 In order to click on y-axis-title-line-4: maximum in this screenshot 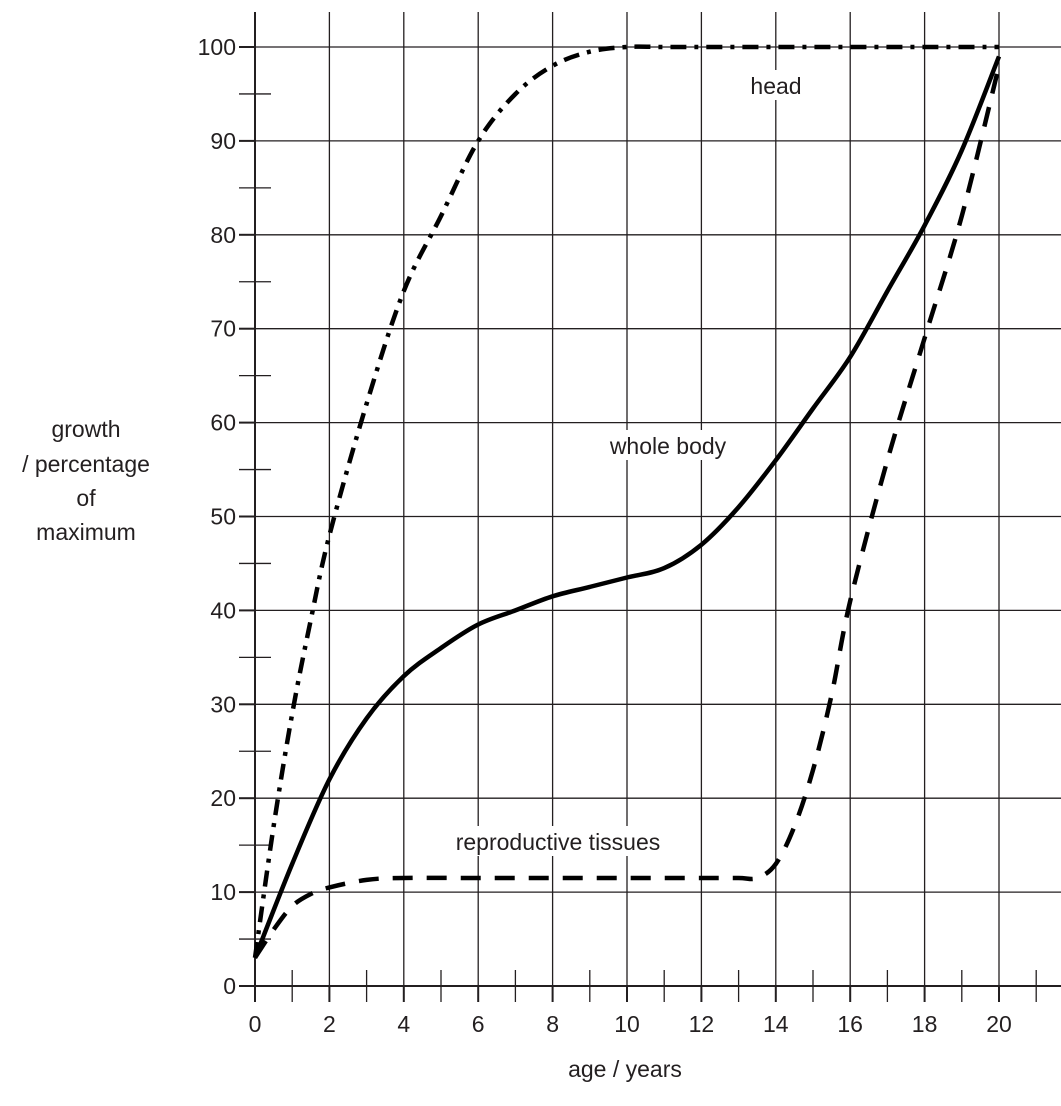, I will do `click(86, 532)`.